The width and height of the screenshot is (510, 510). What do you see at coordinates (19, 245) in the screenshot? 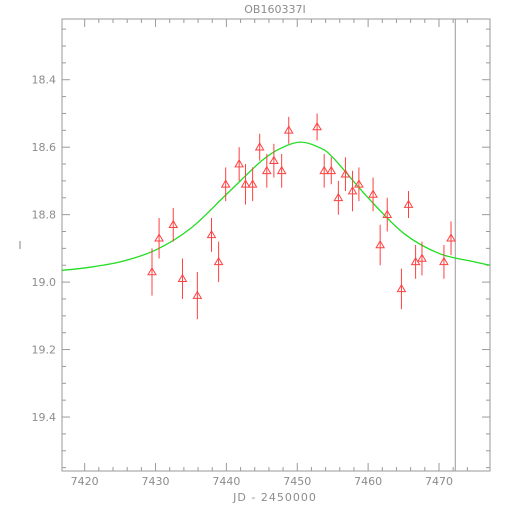
I see `y-axis-label: I` at bounding box center [19, 245].